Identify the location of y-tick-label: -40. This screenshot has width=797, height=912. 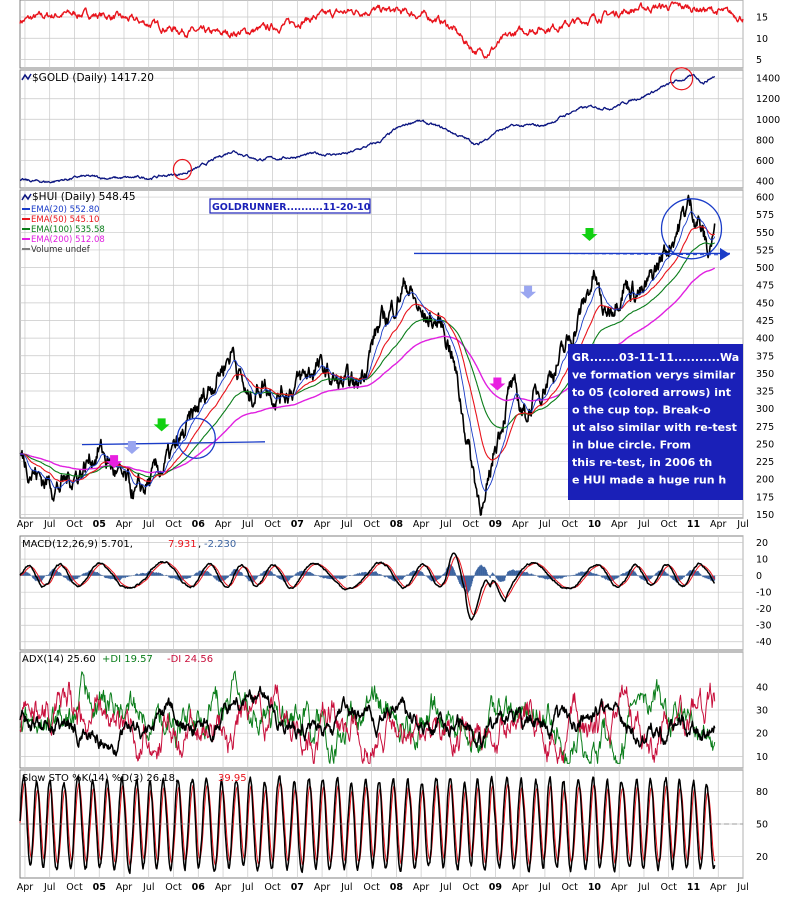
(764, 642).